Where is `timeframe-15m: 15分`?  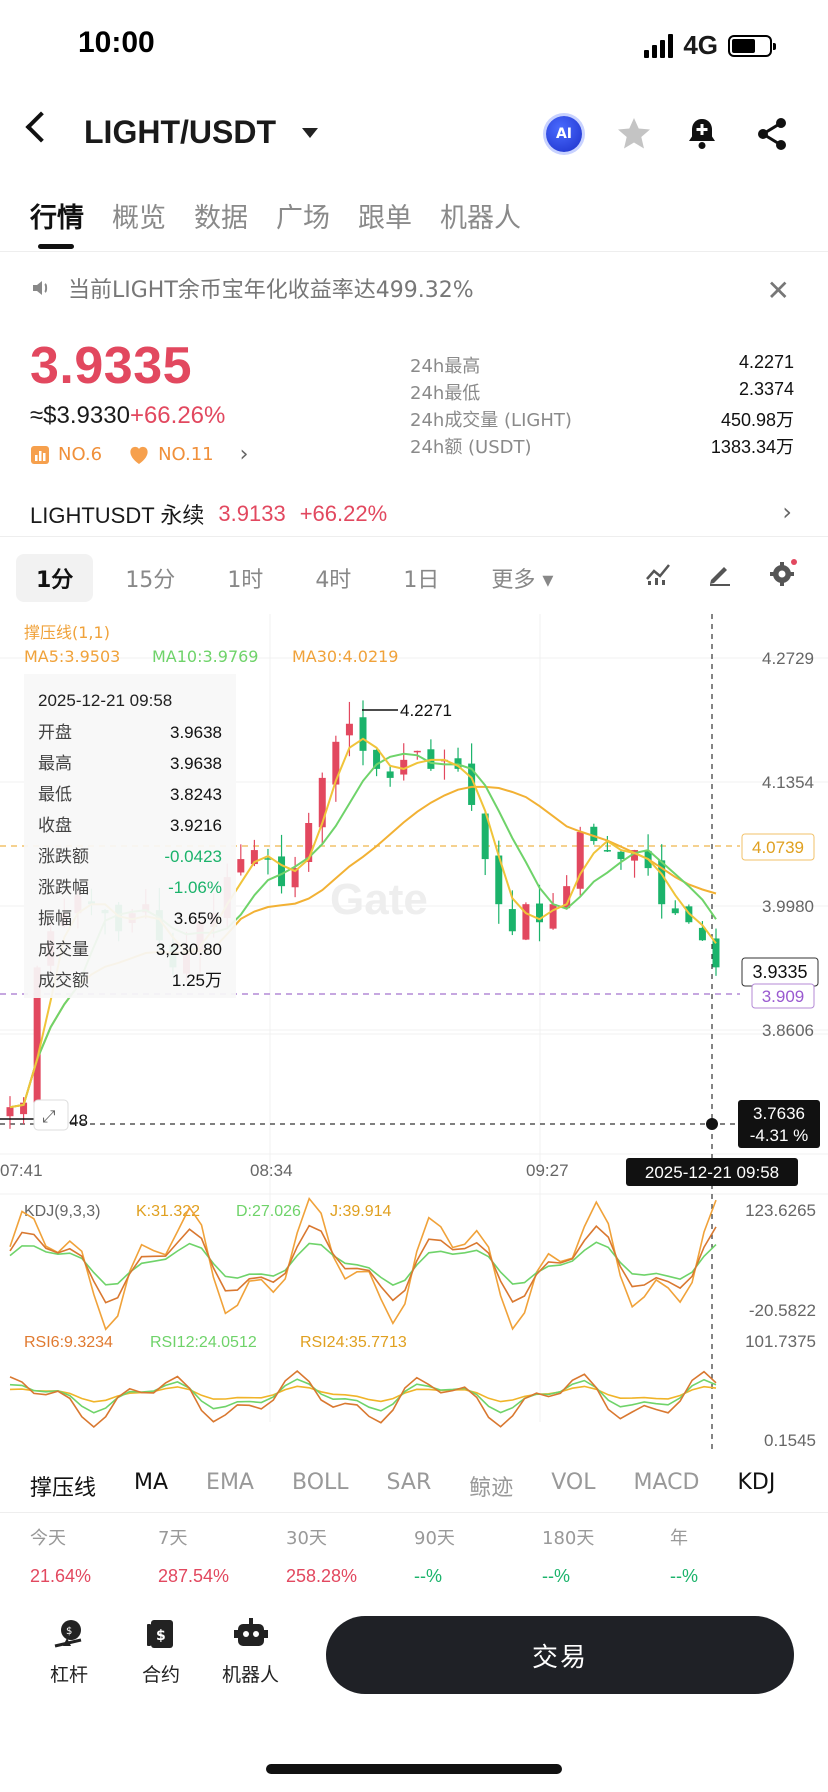 timeframe-15m: 15分 is located at coordinates (150, 580).